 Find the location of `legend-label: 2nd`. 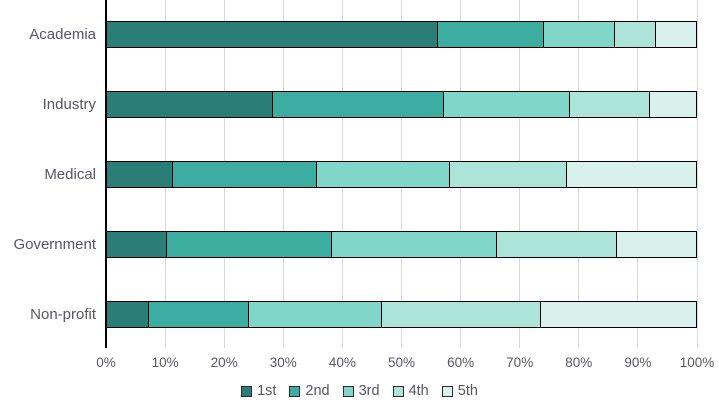

legend-label: 2nd is located at coordinates (317, 391).